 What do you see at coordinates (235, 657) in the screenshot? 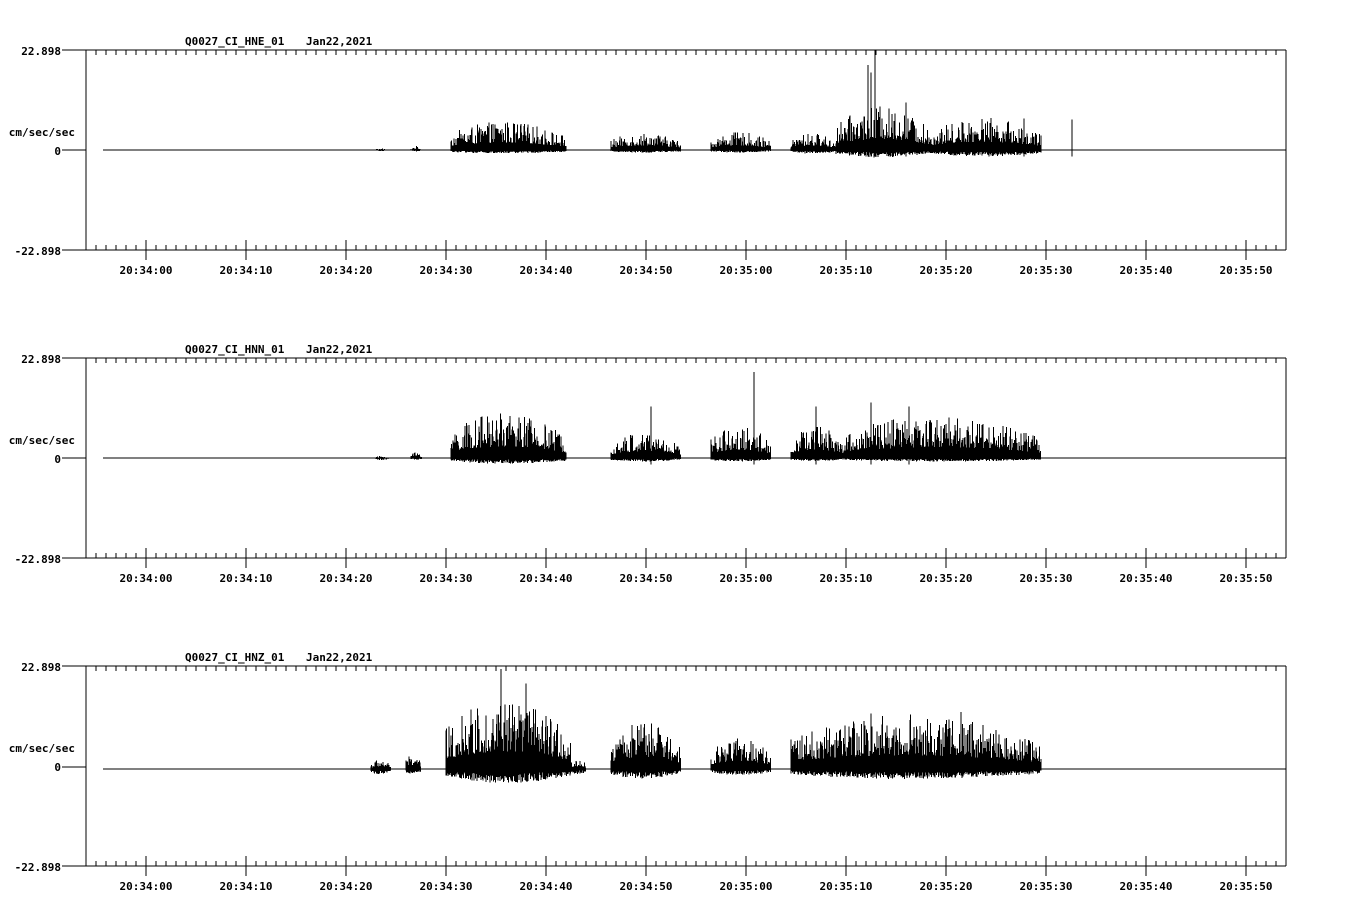
I see `panel-title-station: Q0027_CI_HNZ_01` at bounding box center [235, 657].